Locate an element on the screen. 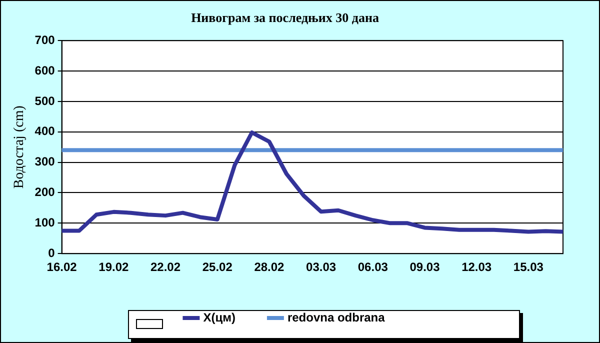 Image resolution: width=600 pixels, height=343 pixels. y-tick-label: 0 is located at coordinates (52, 253).